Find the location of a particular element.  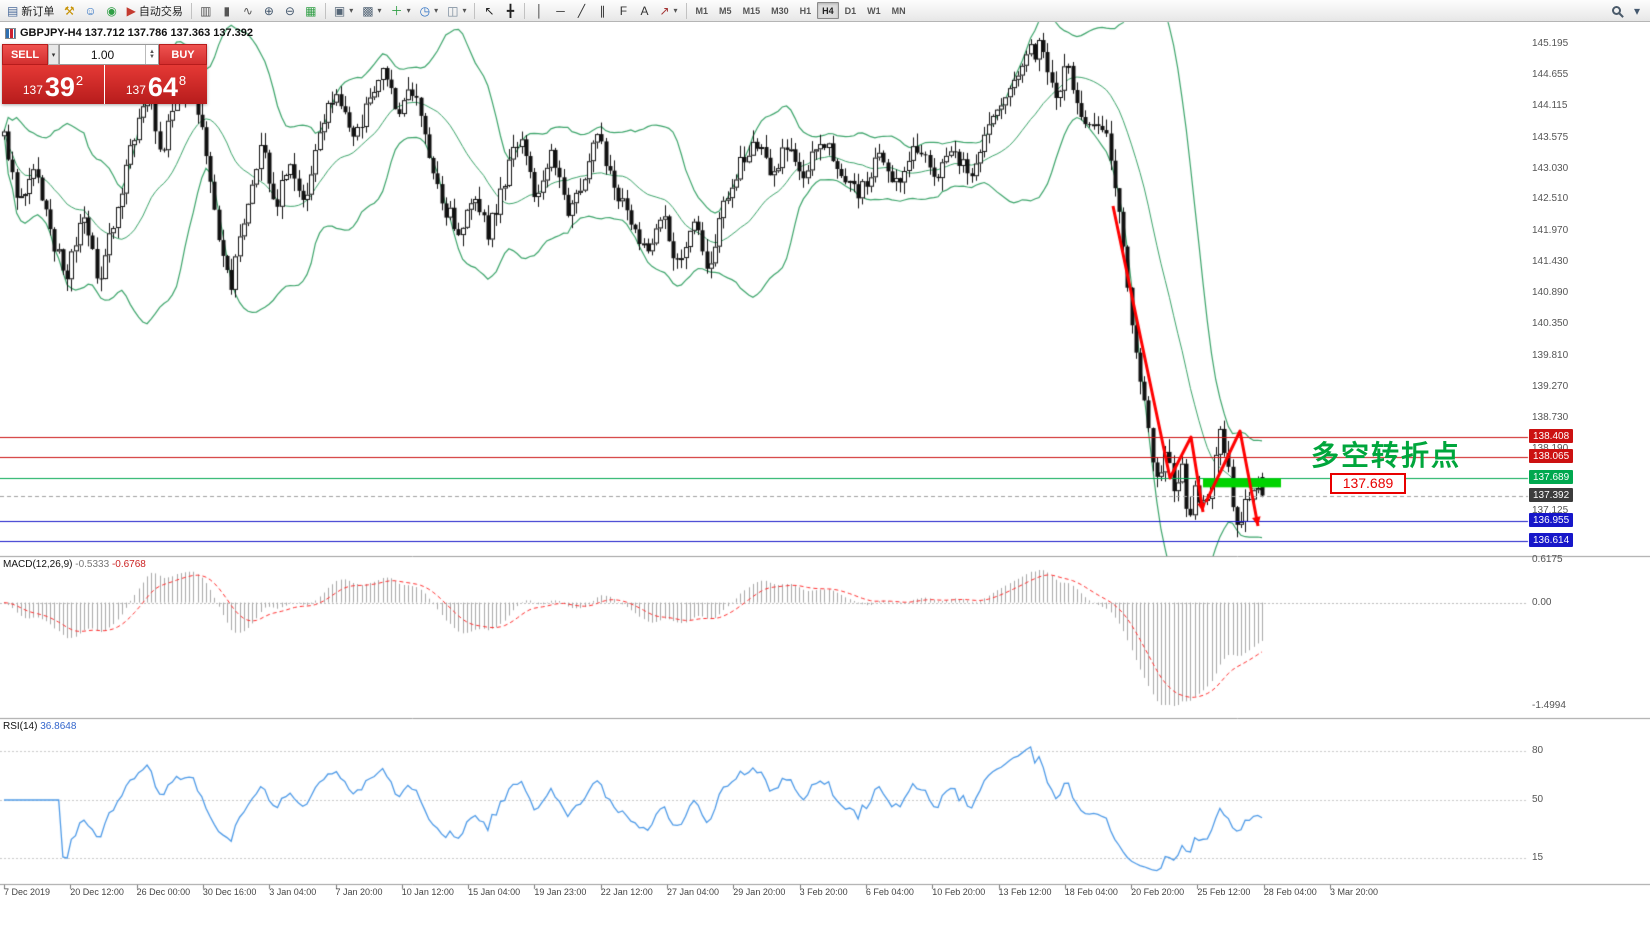

cursor-button: ↖ is located at coordinates (489, 10).